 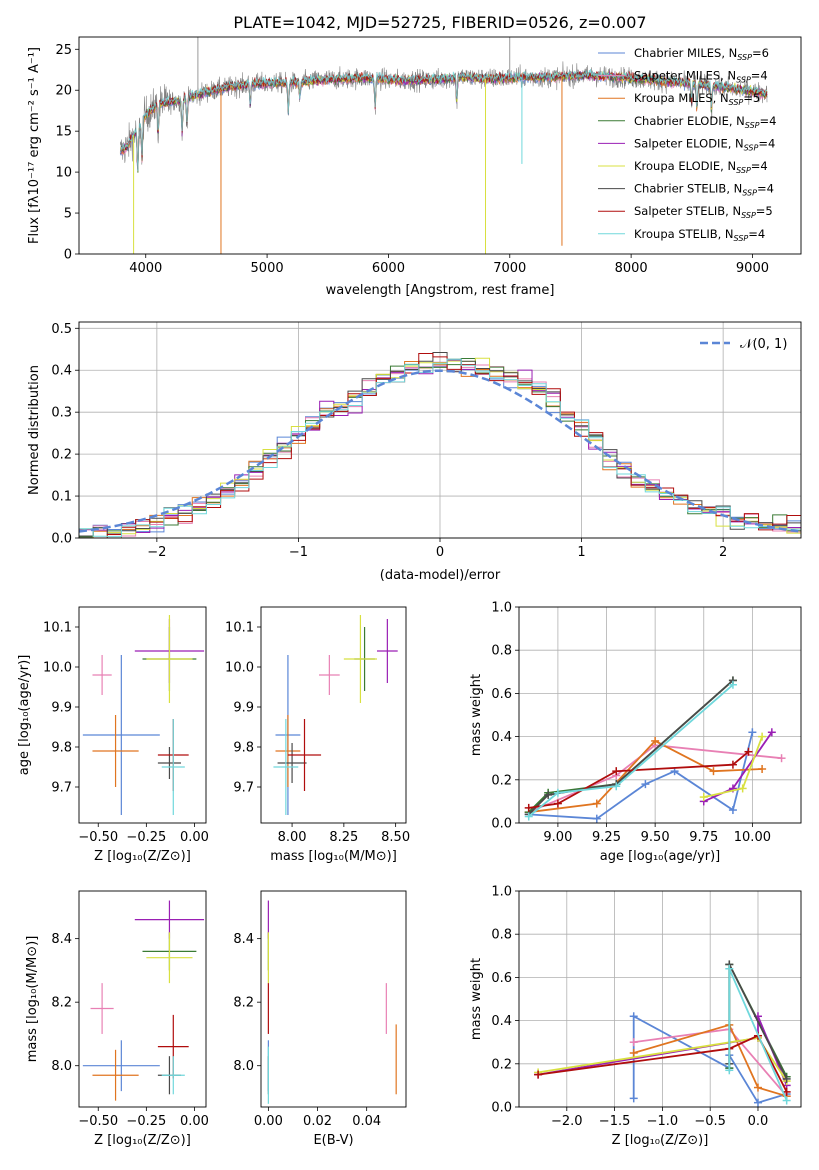 I want to click on mass_vs_Z-plot-area, so click(x=143, y=1000).